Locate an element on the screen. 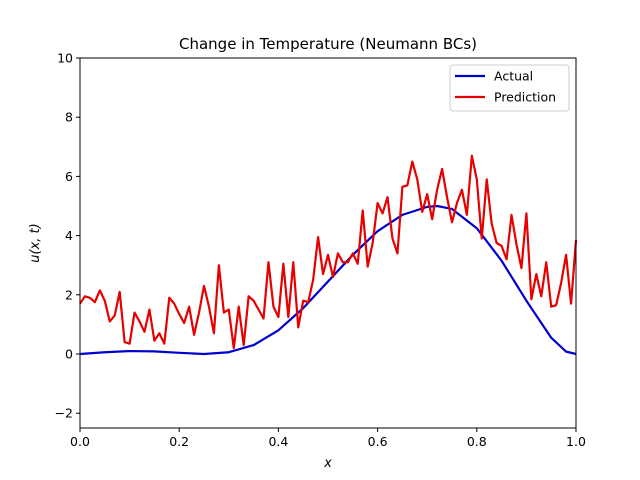 This screenshot has width=640, height=480. y-tick-label: 8 is located at coordinates (69, 117).